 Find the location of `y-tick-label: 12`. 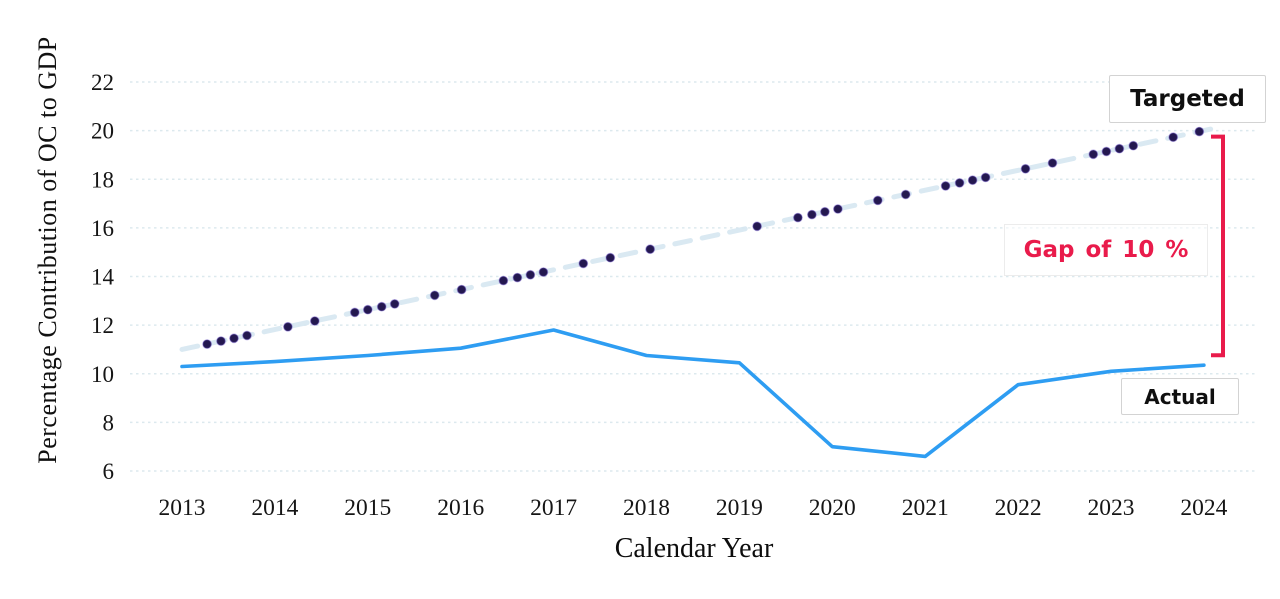

y-tick-label: 12 is located at coordinates (102, 325).